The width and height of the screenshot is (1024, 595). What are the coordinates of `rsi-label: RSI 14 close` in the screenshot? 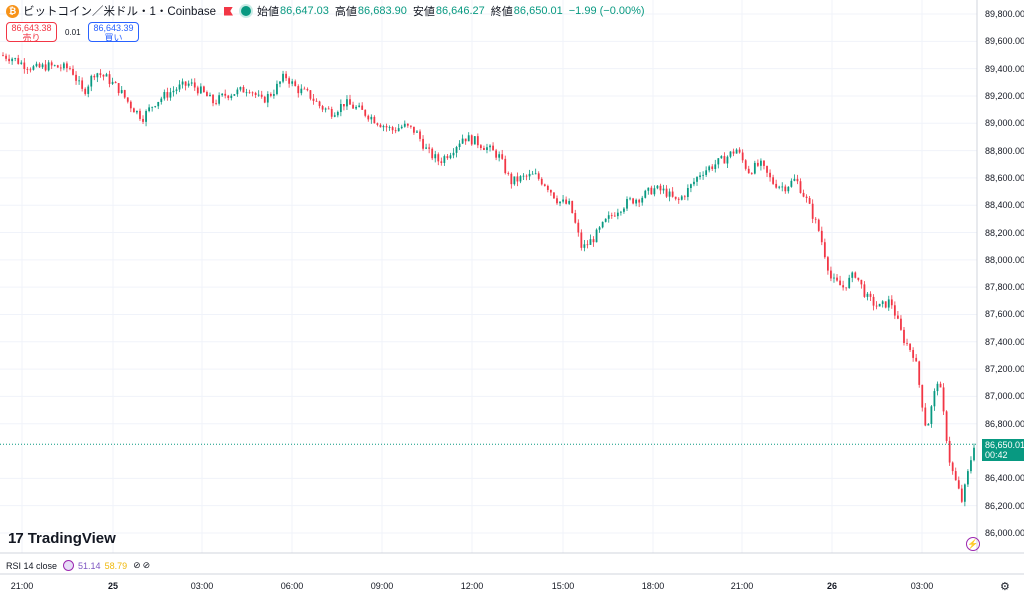 It's located at (32, 565).